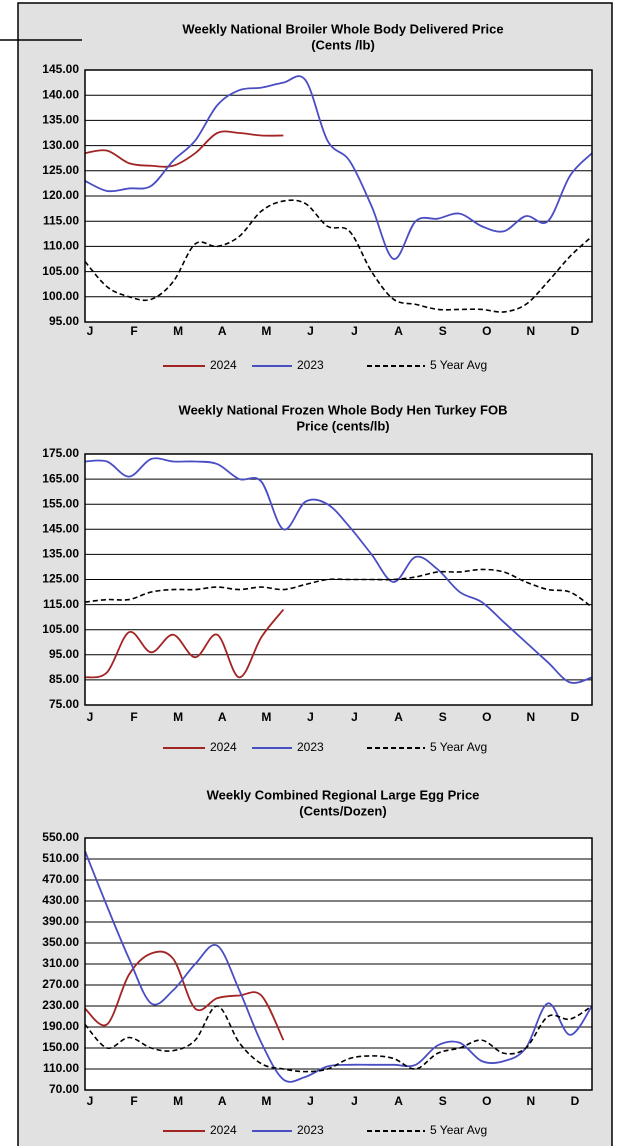 This screenshot has height=1146, width=621. I want to click on y-tick-label: 550.00, so click(60, 837).